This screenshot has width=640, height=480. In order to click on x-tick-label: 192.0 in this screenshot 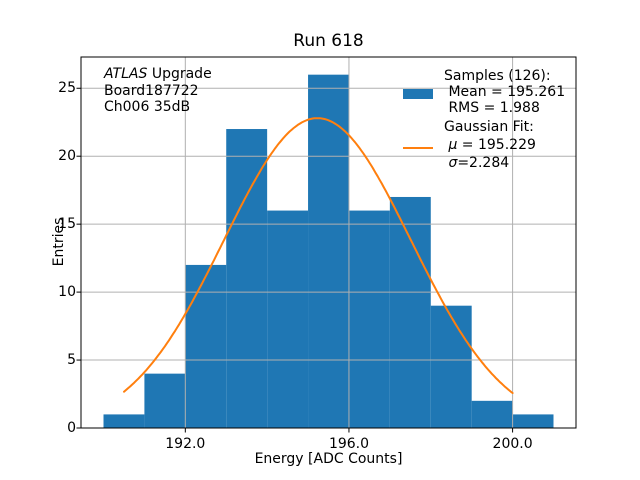, I will do `click(185, 444)`.